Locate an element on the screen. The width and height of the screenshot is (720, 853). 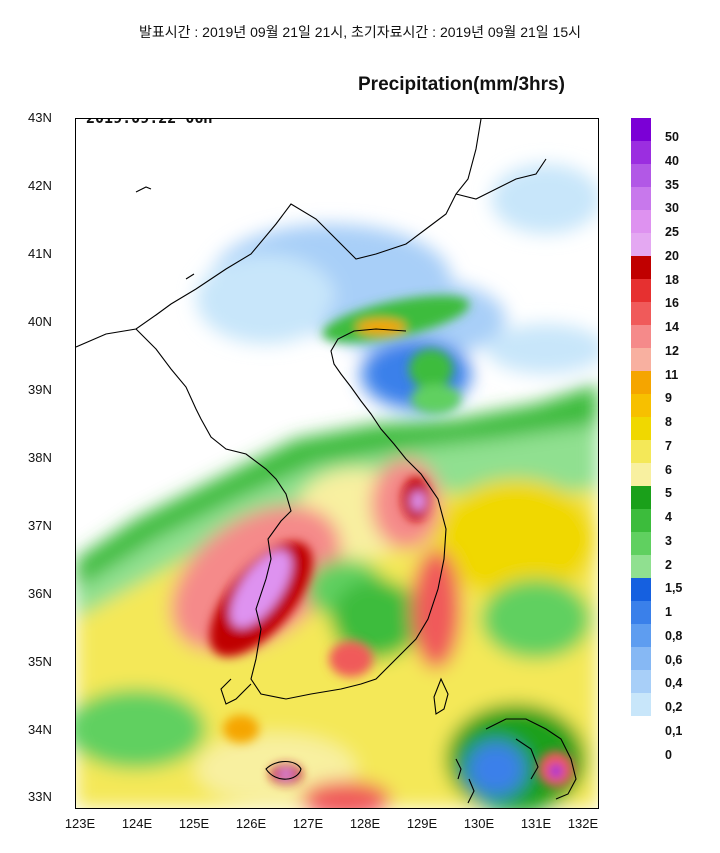
lat-tick: 42N is located at coordinates (40, 185).